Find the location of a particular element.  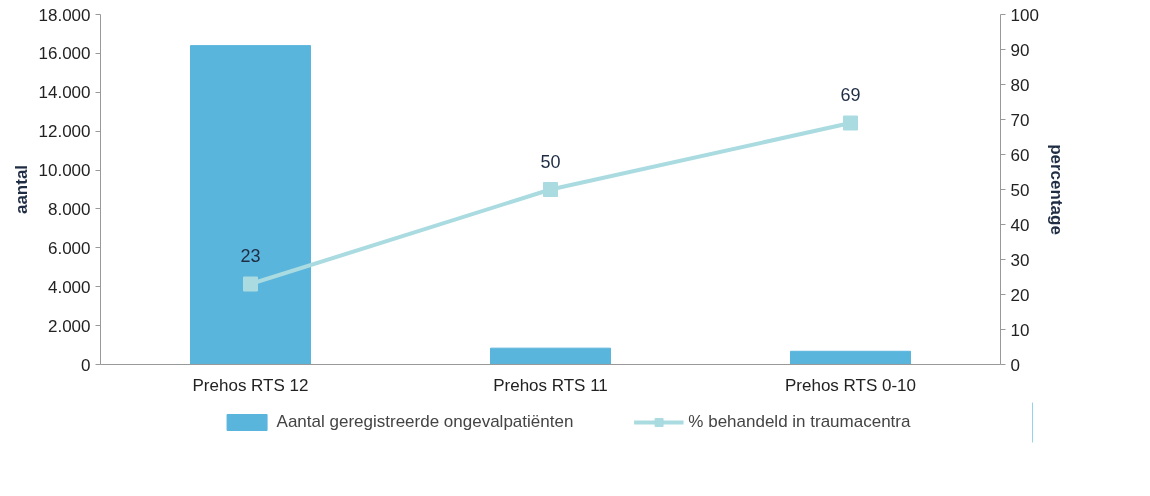

y-tick-label: 6.000 is located at coordinates (69, 248).